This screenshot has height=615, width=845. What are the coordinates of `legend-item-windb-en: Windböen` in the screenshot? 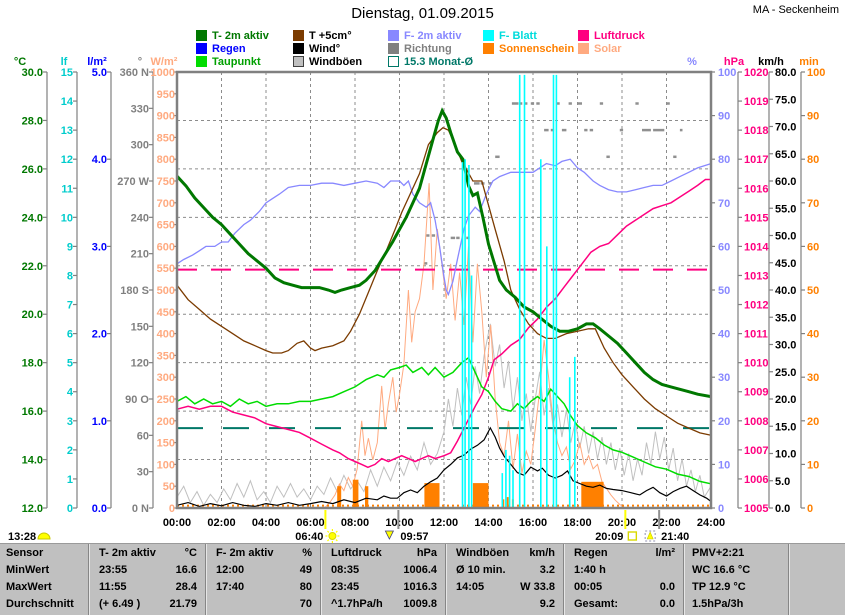 It's located at (327, 61).